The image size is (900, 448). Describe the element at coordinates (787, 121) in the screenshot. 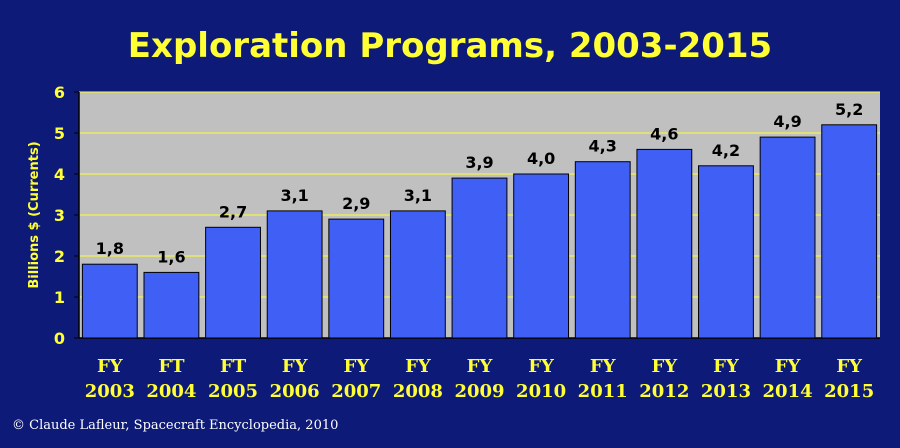

I see `data-label: 4,9` at that location.